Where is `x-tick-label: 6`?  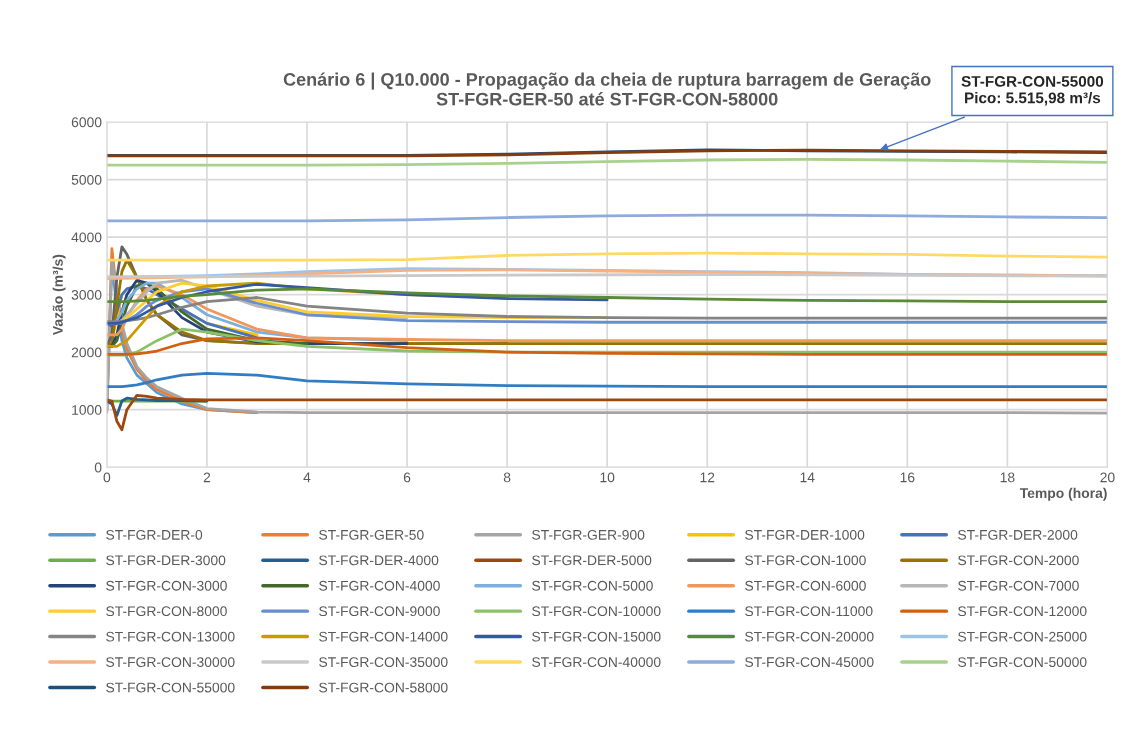
x-tick-label: 6 is located at coordinates (407, 477).